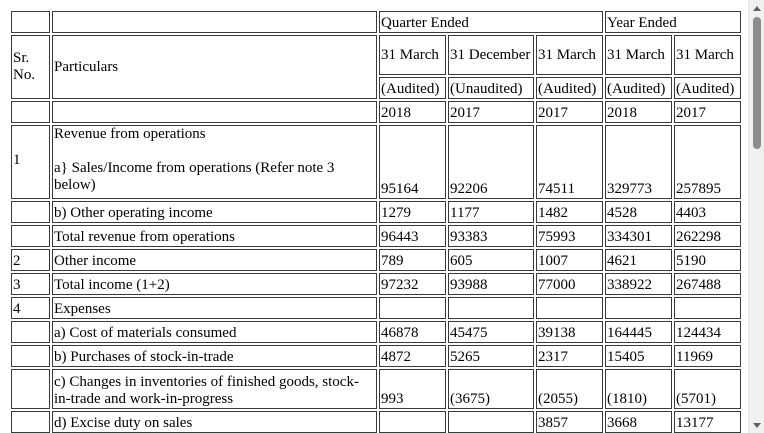  Describe the element at coordinates (30, 308) in the screenshot. I see `sr-no-cell: 4` at that location.